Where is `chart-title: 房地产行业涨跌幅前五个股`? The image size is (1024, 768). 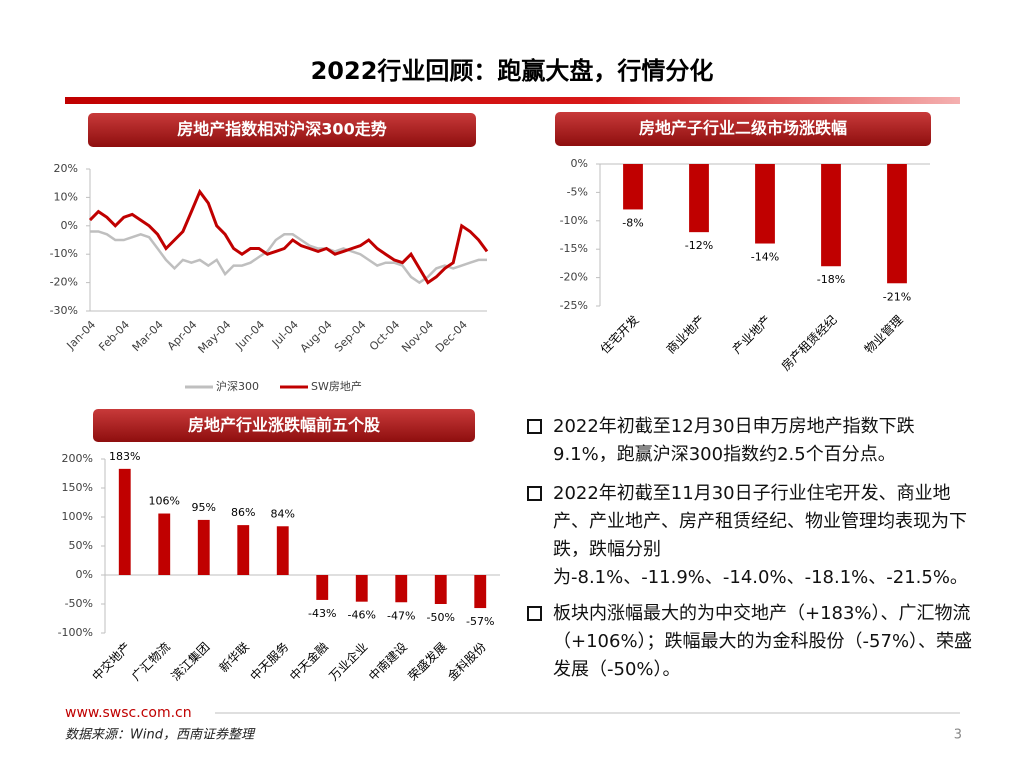
chart-title: 房地产行业涨跌幅前五个股 is located at coordinates (284, 425).